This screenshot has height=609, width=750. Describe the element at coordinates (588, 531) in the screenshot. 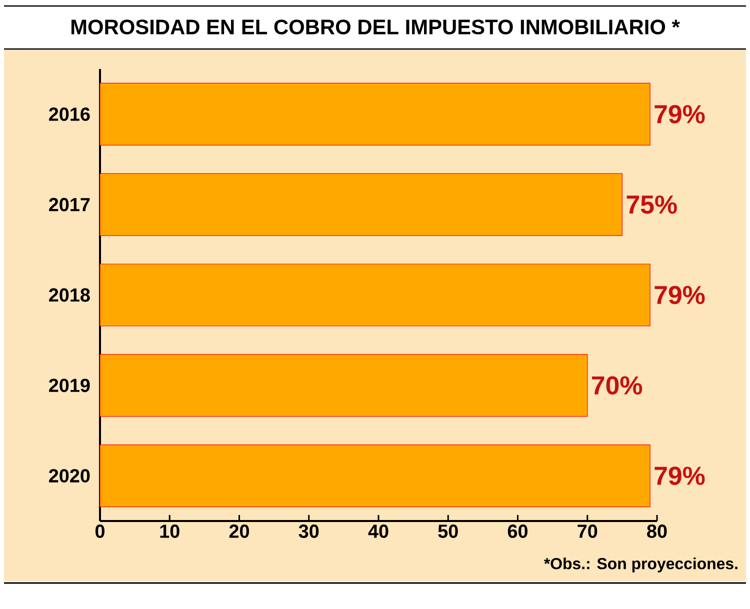

I see `x-tick-label: 70` at that location.